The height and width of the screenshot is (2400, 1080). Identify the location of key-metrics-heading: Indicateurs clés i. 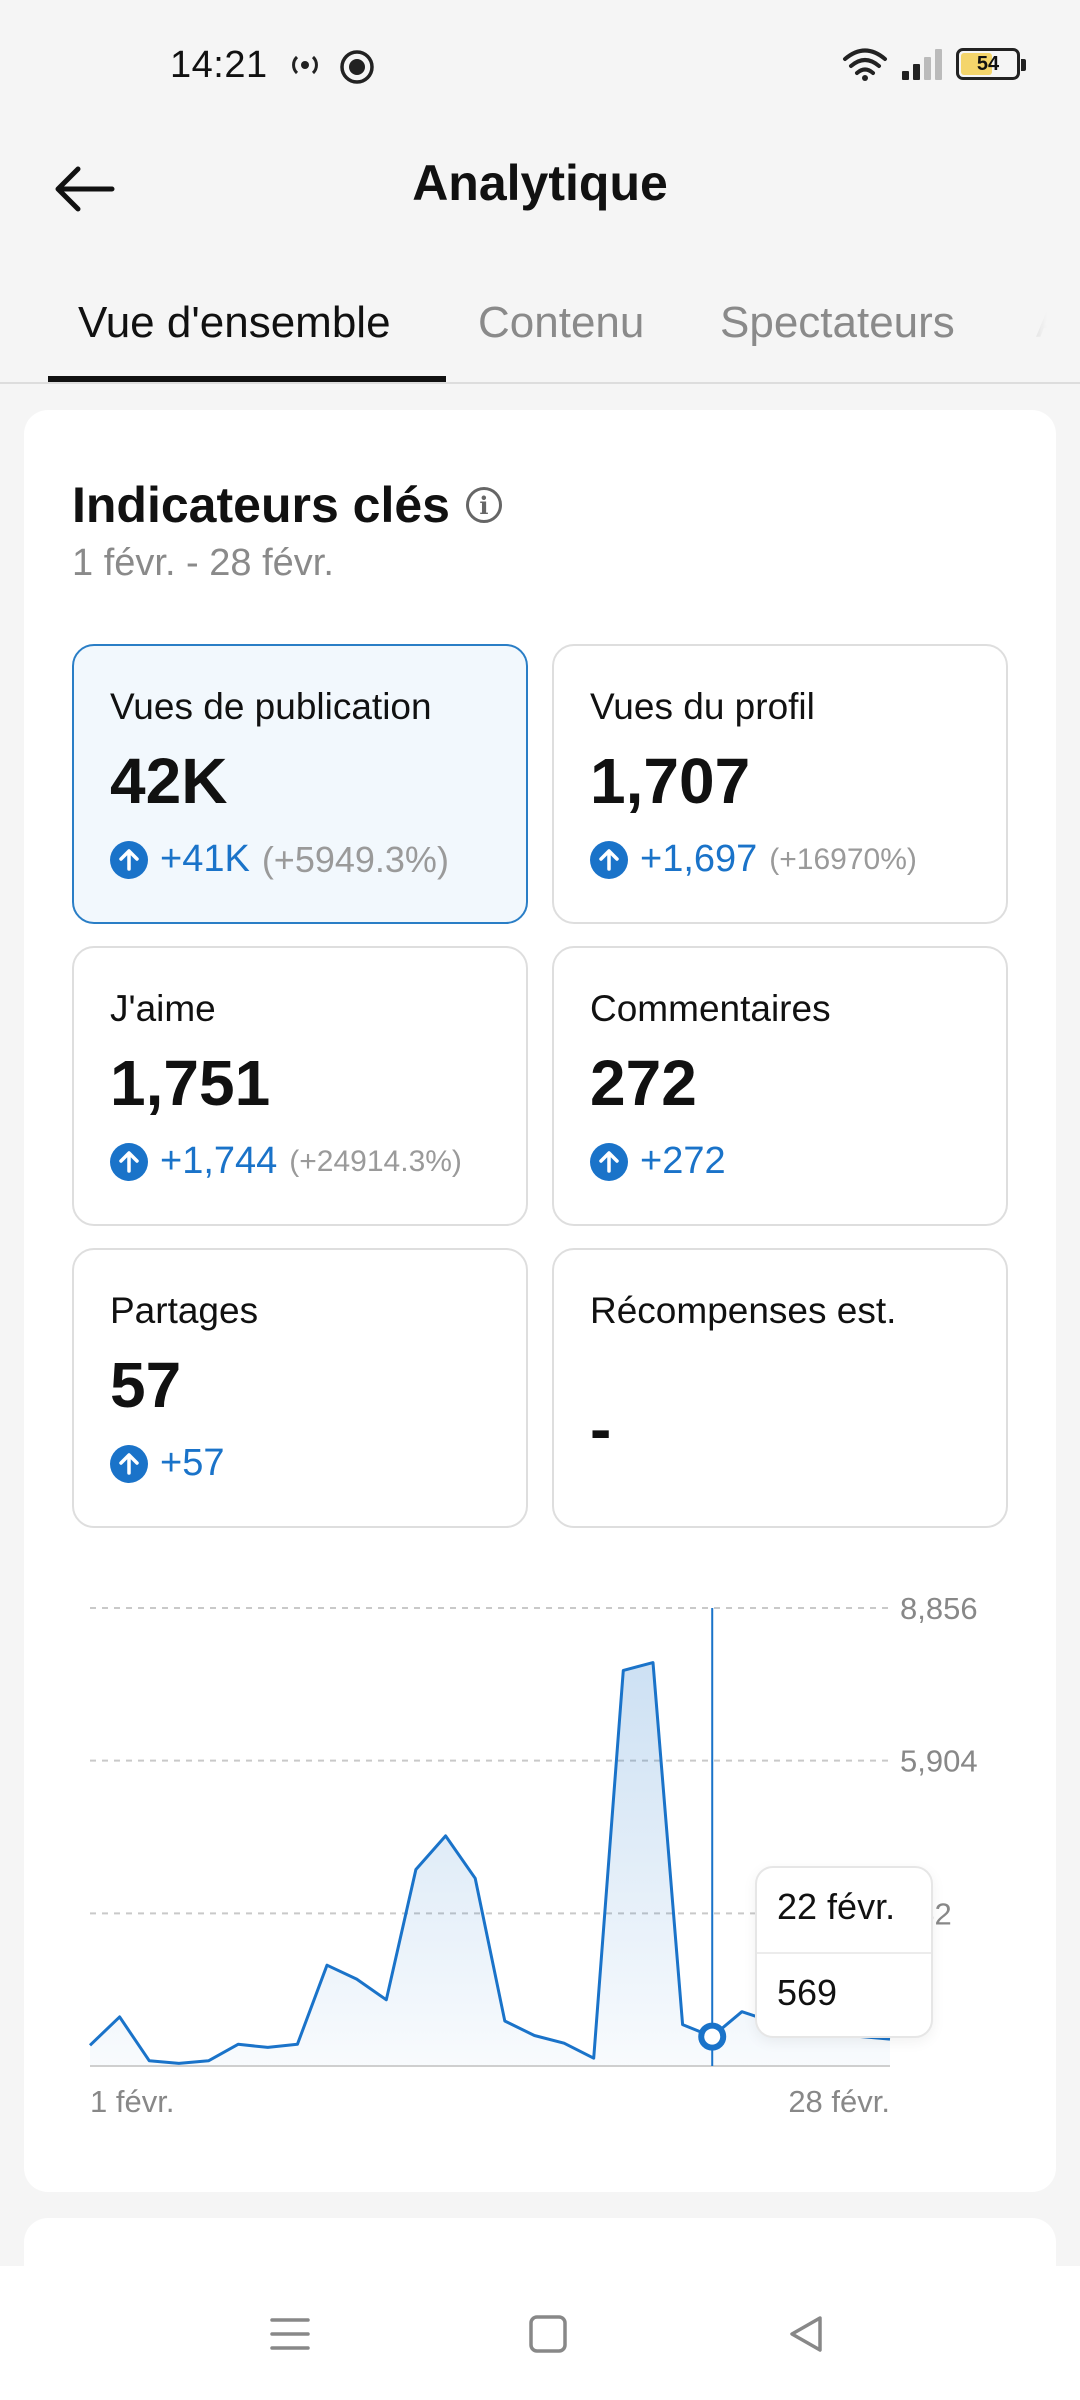
(287, 505).